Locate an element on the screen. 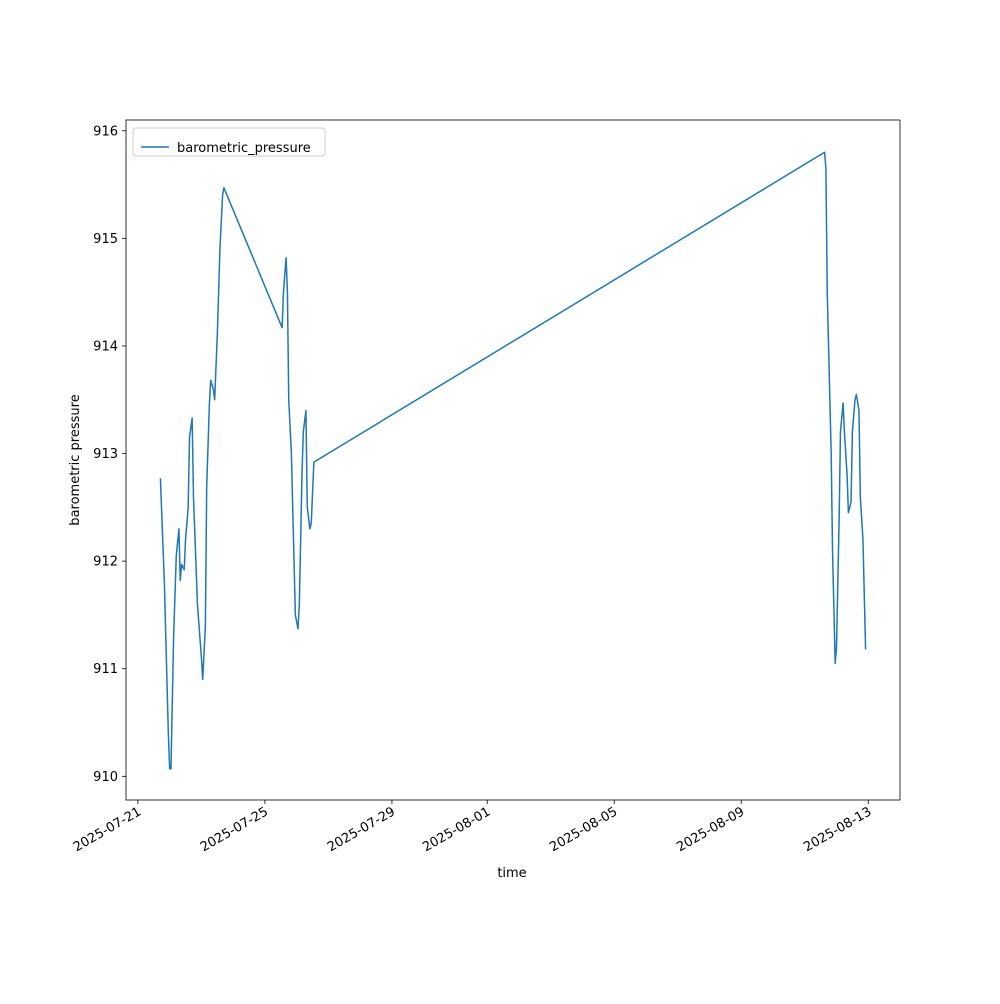  y-axis-label: barometric pressure is located at coordinates (75, 459).